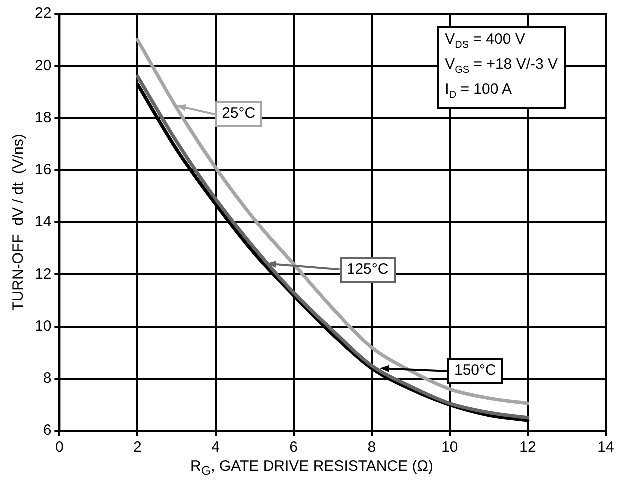  What do you see at coordinates (43, 222) in the screenshot?
I see `y-tick-label: 14` at bounding box center [43, 222].